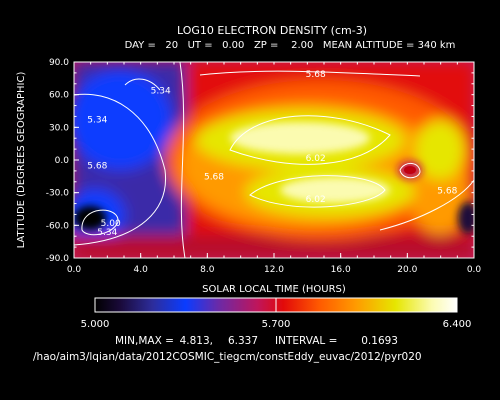 The height and width of the screenshot is (400, 500). I want to click on y-tick-label: 90.0, so click(59, 63).